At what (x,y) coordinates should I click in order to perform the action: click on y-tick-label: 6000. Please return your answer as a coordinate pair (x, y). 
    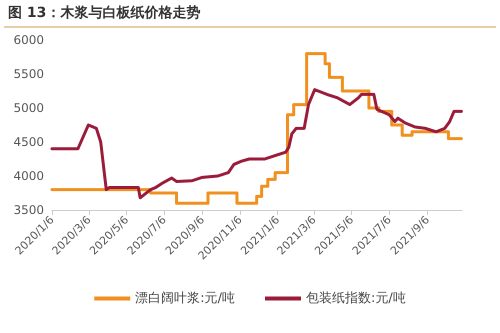
    Looking at the image, I should click on (28, 40).